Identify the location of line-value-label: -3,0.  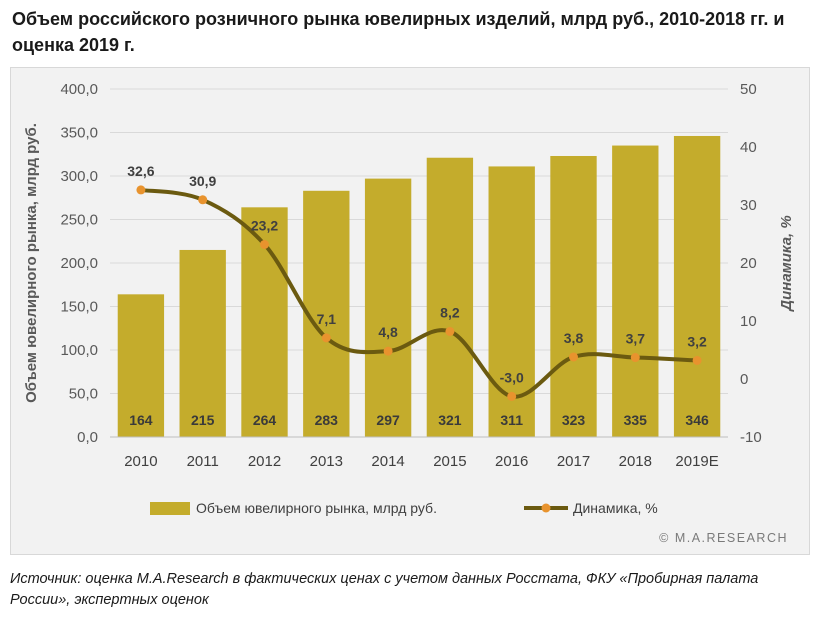
(512, 377).